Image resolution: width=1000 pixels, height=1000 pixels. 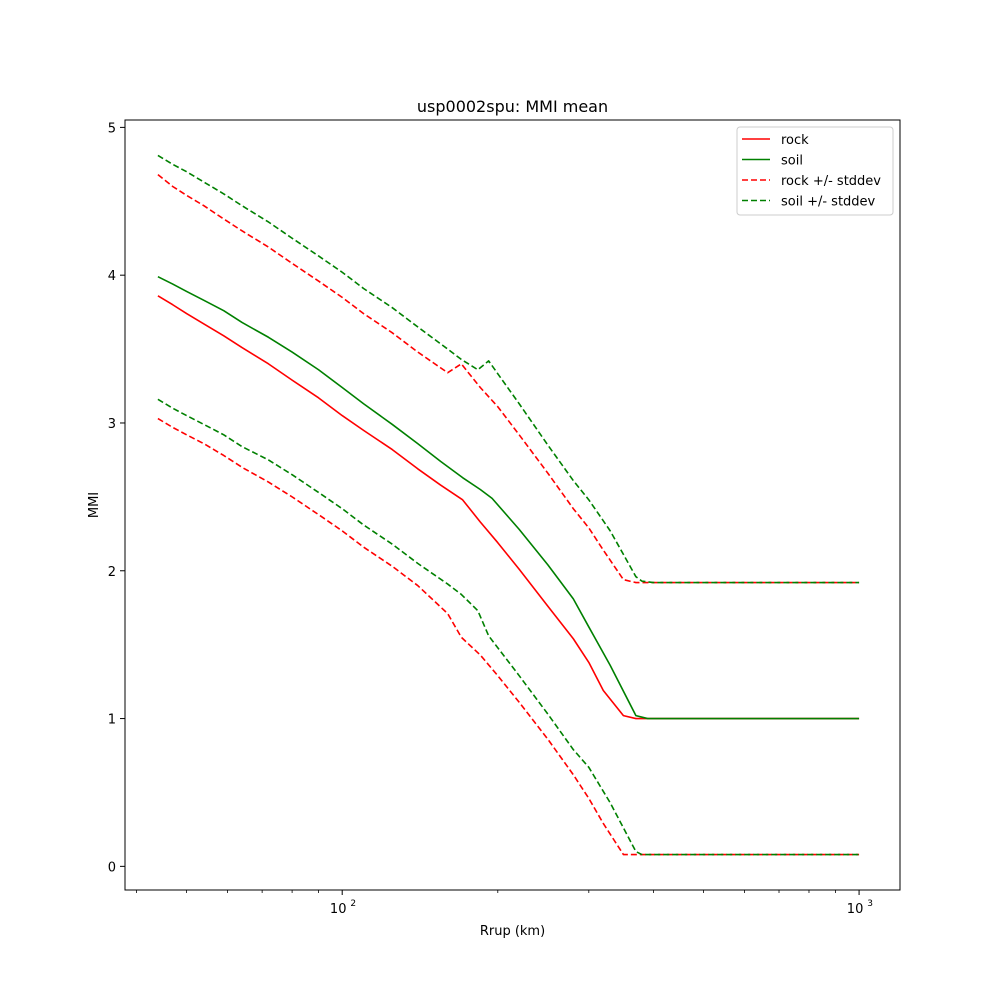 I want to click on legend-label: rock, so click(x=795, y=140).